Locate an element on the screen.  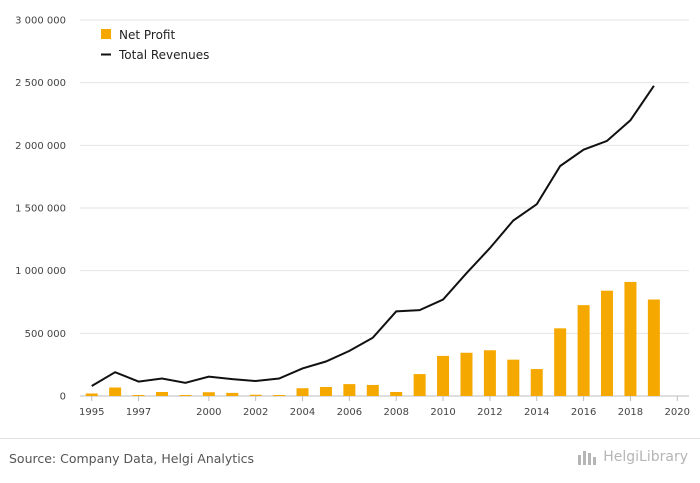
source-text: Source: Company Data, Helgi Analytics is located at coordinates (132, 458).